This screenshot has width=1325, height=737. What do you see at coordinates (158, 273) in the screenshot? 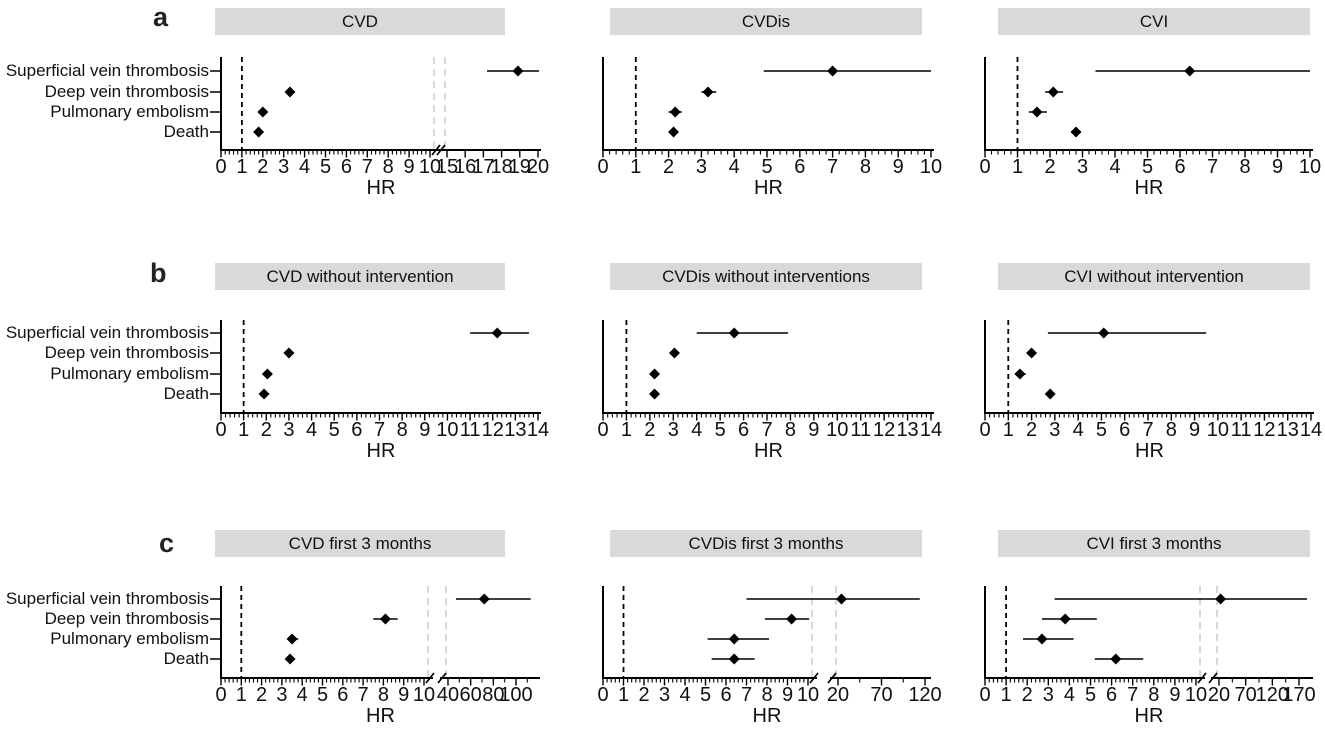
I see `panel-letter-b: b` at bounding box center [158, 273].